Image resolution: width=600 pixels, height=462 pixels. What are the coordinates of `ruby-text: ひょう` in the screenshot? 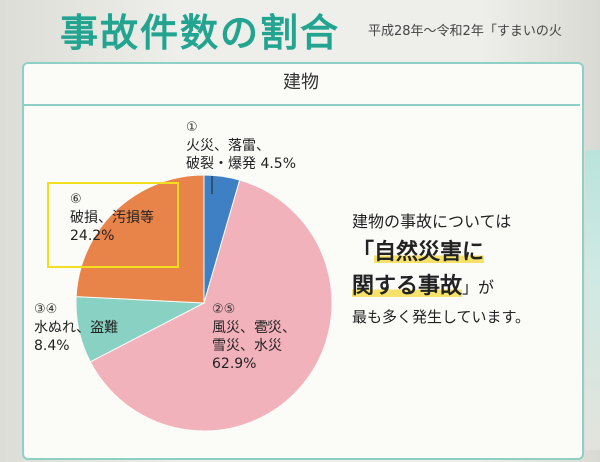 It's located at (268, 323).